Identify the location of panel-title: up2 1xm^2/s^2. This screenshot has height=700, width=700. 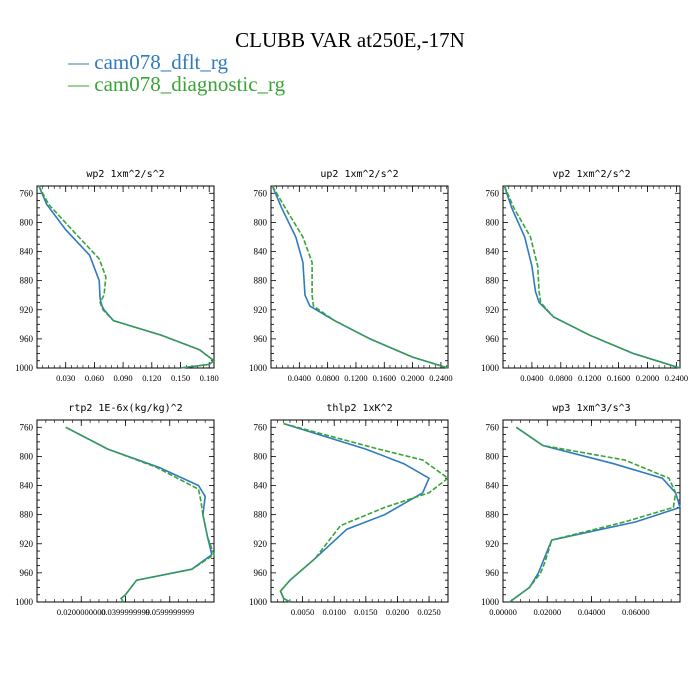
(359, 174).